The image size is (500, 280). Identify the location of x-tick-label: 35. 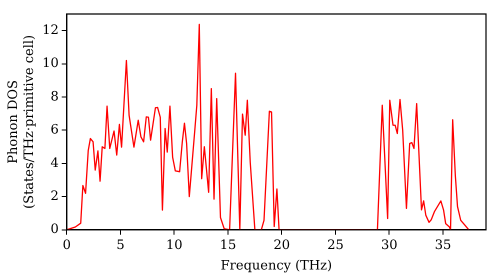
(443, 245).